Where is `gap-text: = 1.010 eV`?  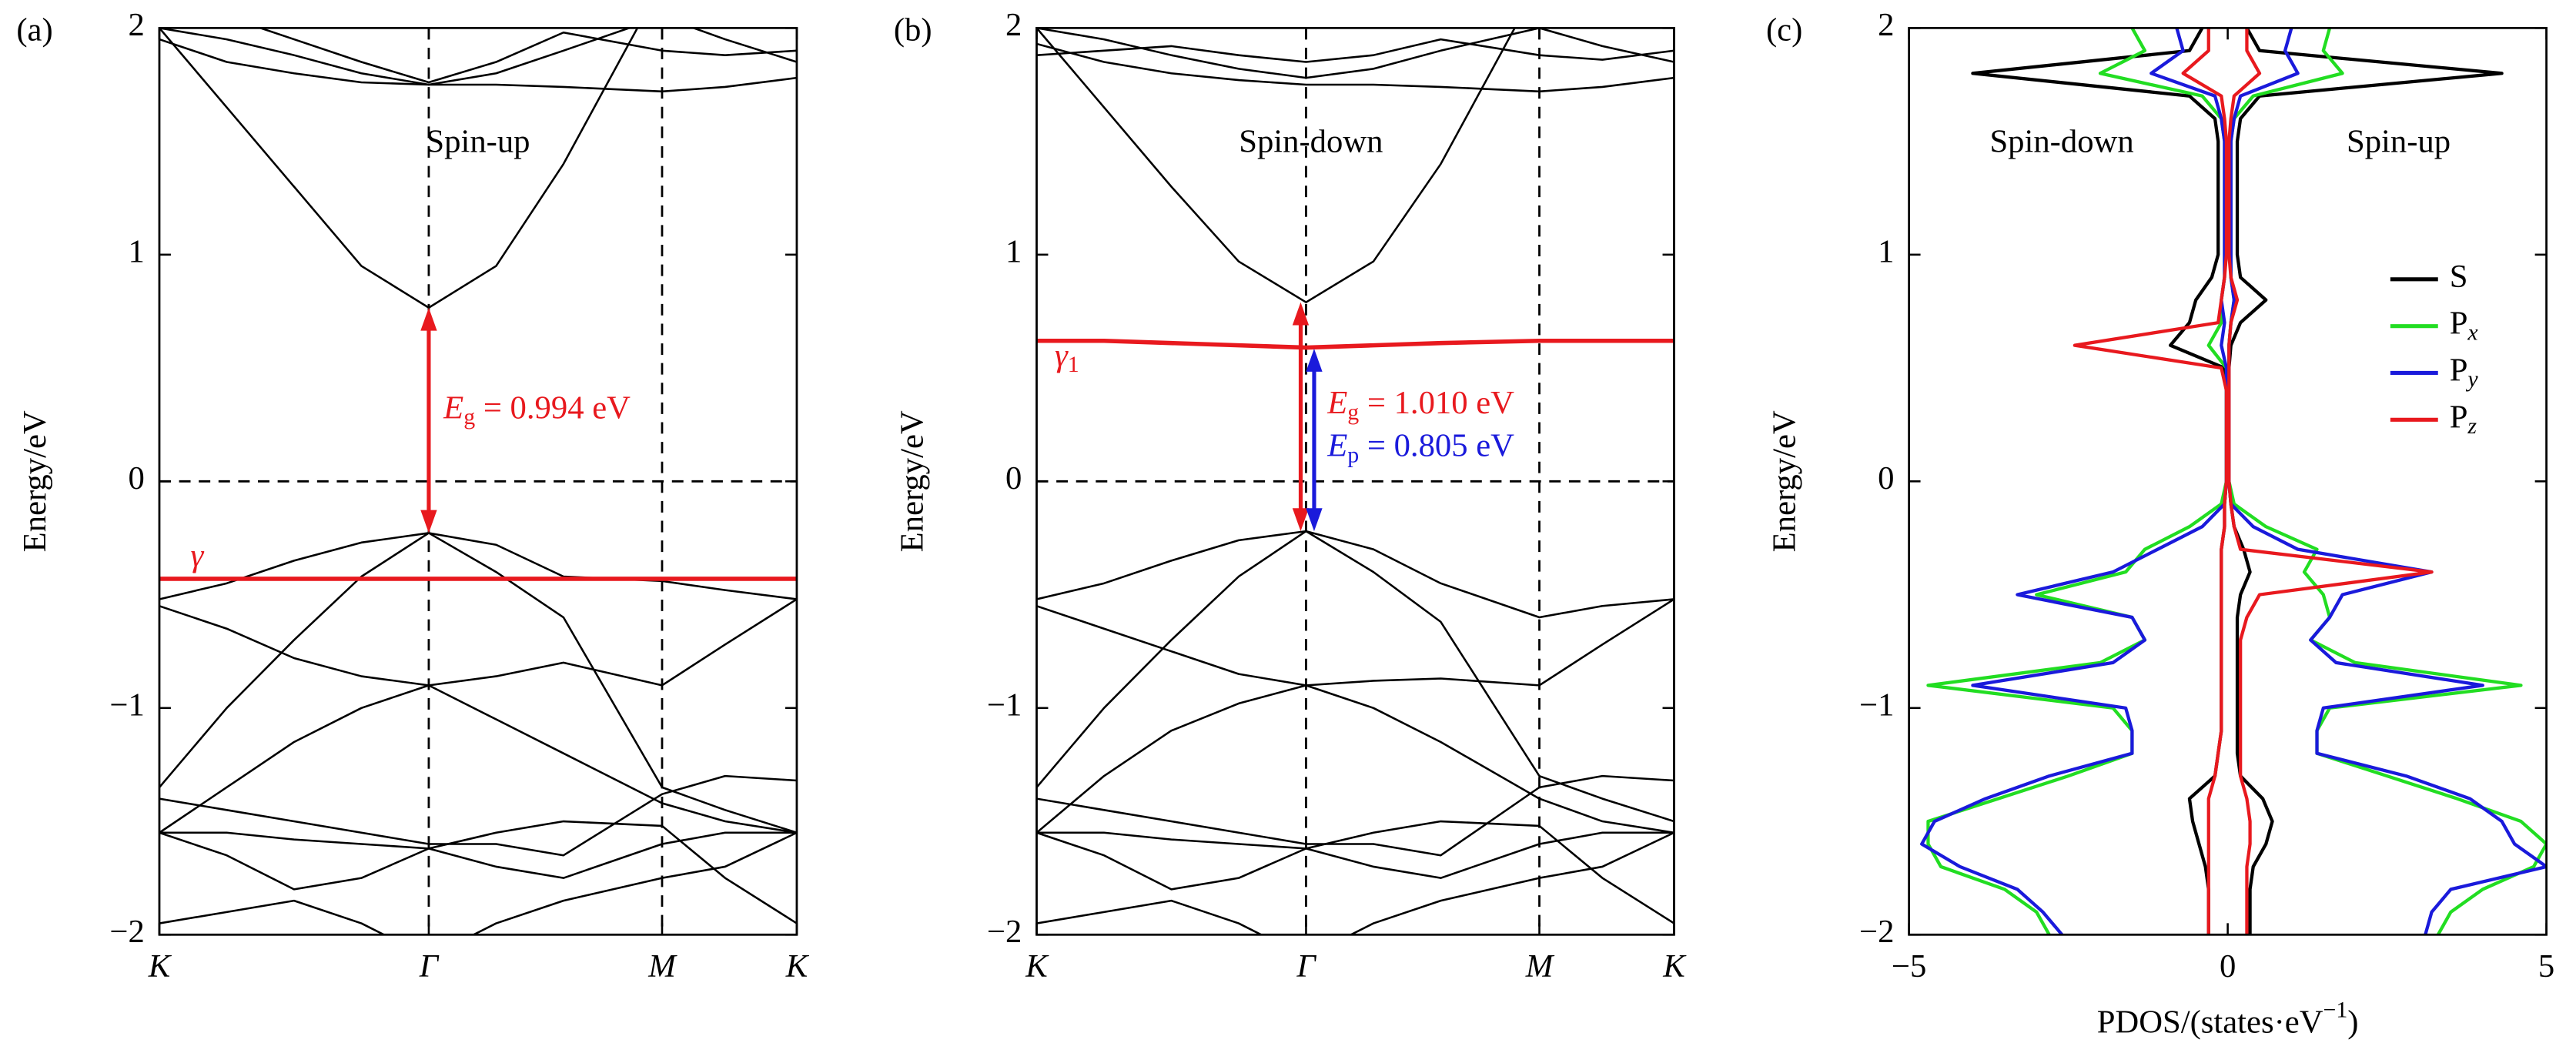
gap-text: = 1.010 eV is located at coordinates (1441, 403).